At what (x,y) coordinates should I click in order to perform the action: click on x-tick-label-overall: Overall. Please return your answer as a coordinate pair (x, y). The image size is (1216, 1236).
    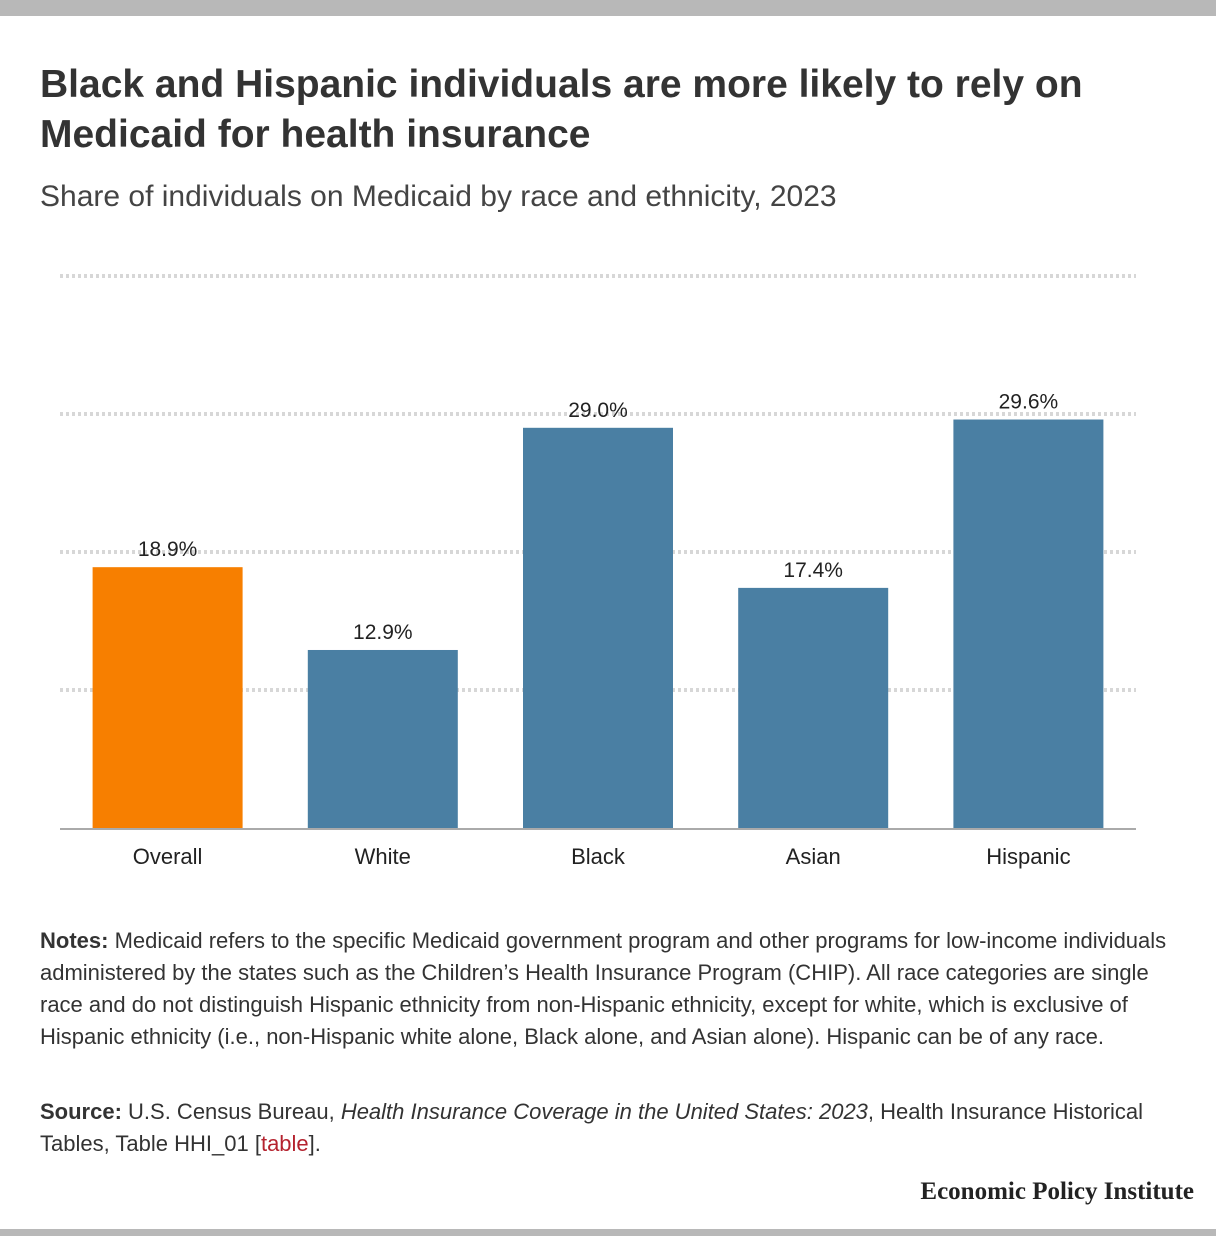
    Looking at the image, I should click on (168, 856).